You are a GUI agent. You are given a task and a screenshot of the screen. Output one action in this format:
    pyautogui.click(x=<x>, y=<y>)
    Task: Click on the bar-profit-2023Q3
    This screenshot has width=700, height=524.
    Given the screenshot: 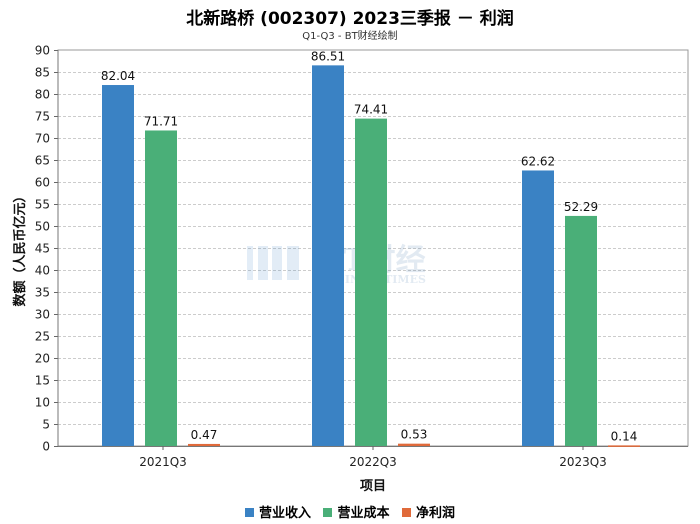 What is the action you would take?
    pyautogui.click(x=624, y=446)
    